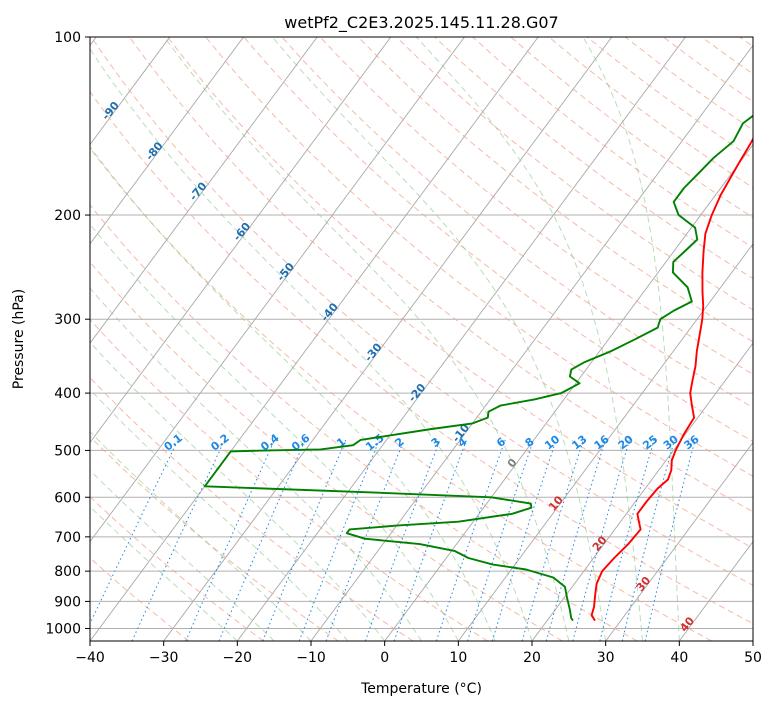 This screenshot has height=708, width=775. Describe the element at coordinates (67, 538) in the screenshot. I see `y-tick-label: 700` at that location.